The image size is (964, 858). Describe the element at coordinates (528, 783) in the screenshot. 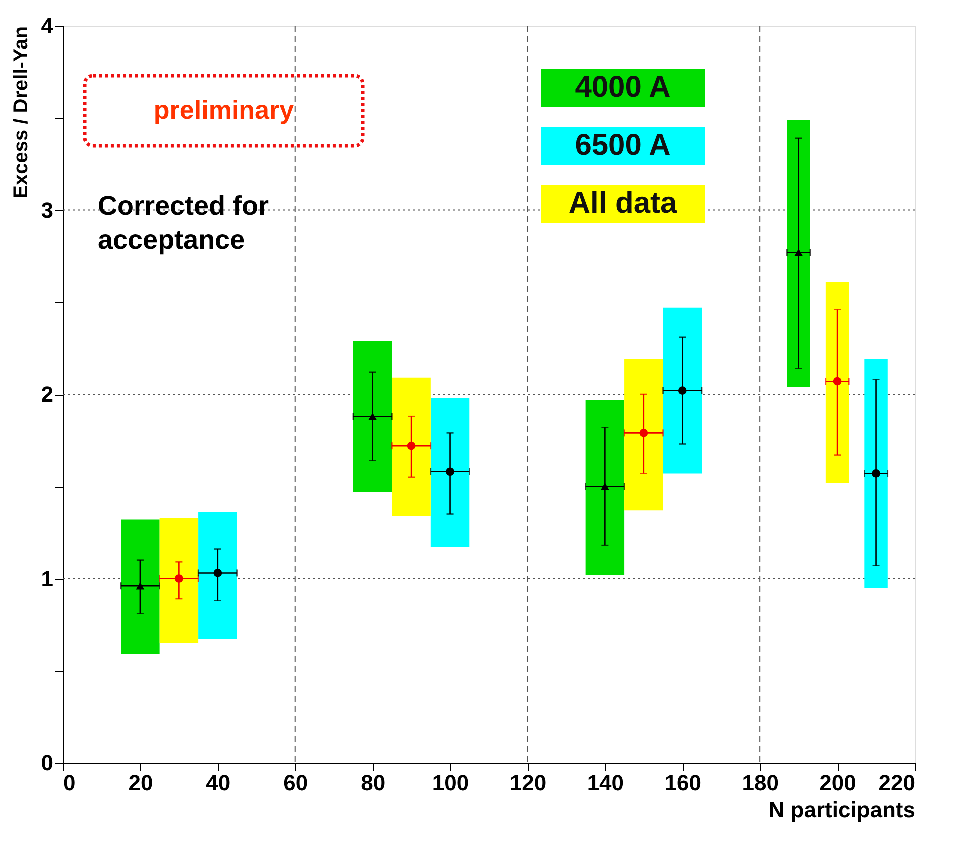

I see `x-tick-label: 120` at that location.